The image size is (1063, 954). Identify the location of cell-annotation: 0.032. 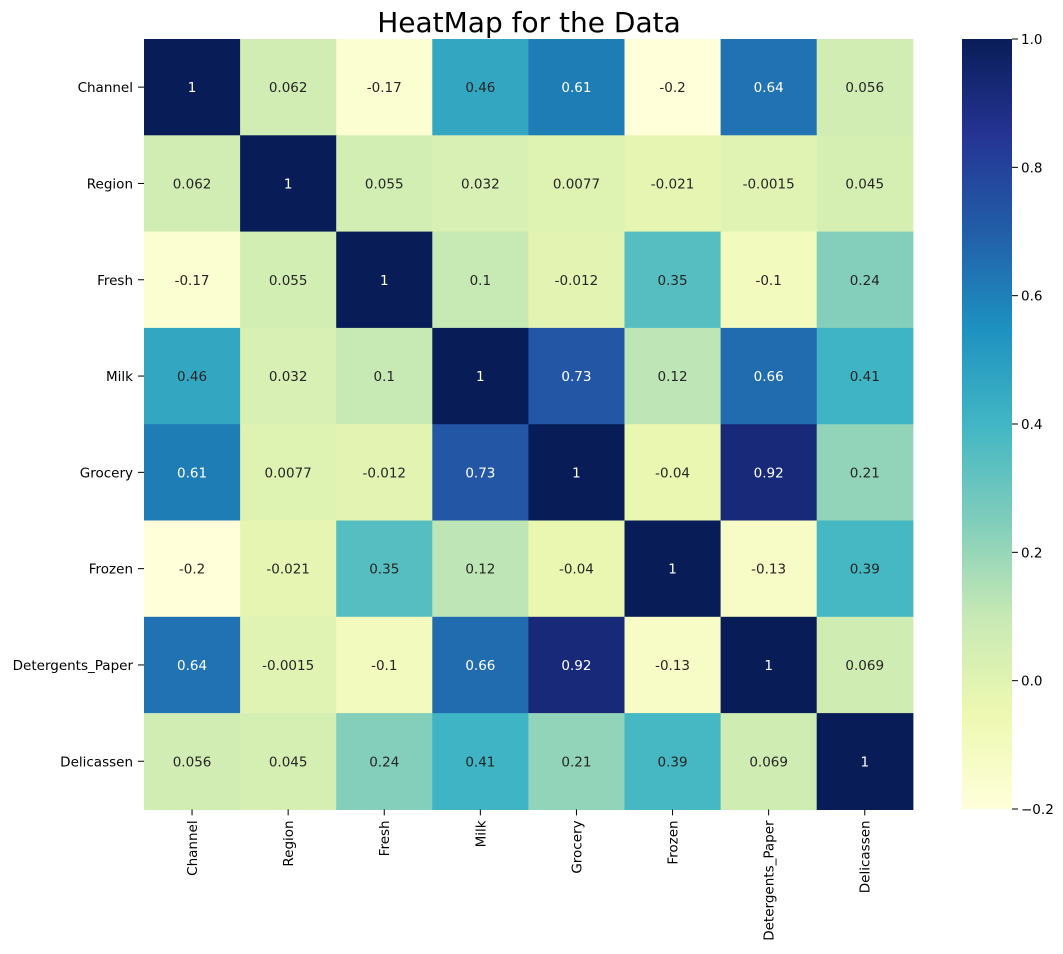
(288, 377).